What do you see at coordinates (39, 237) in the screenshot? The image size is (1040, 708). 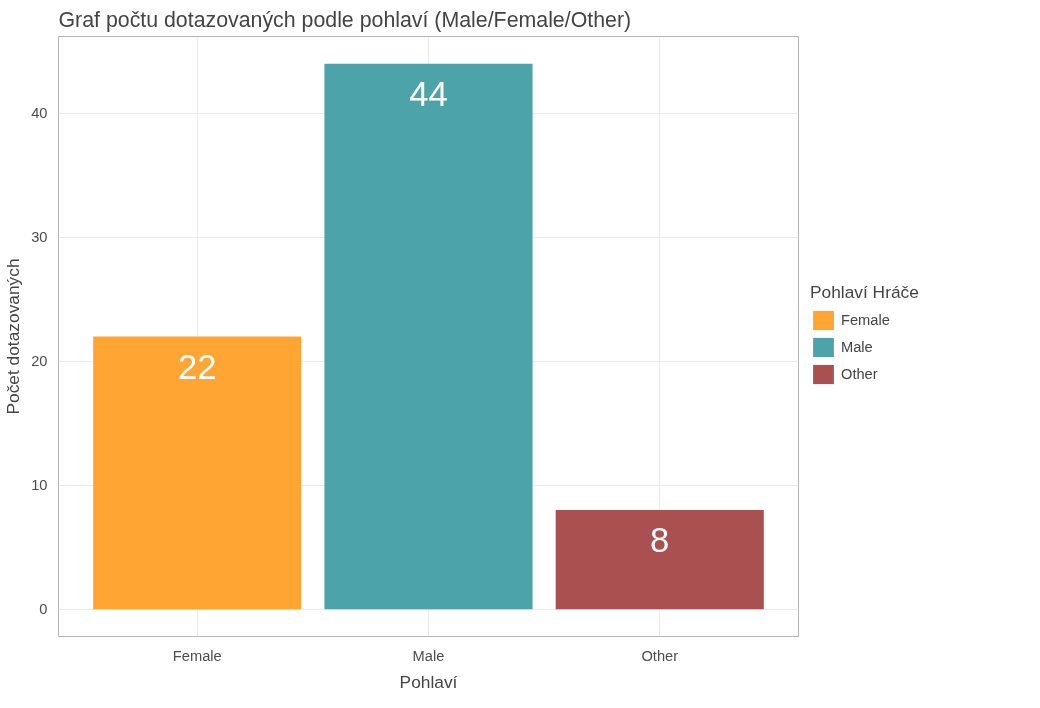 I see `y-tick-label: 30` at bounding box center [39, 237].